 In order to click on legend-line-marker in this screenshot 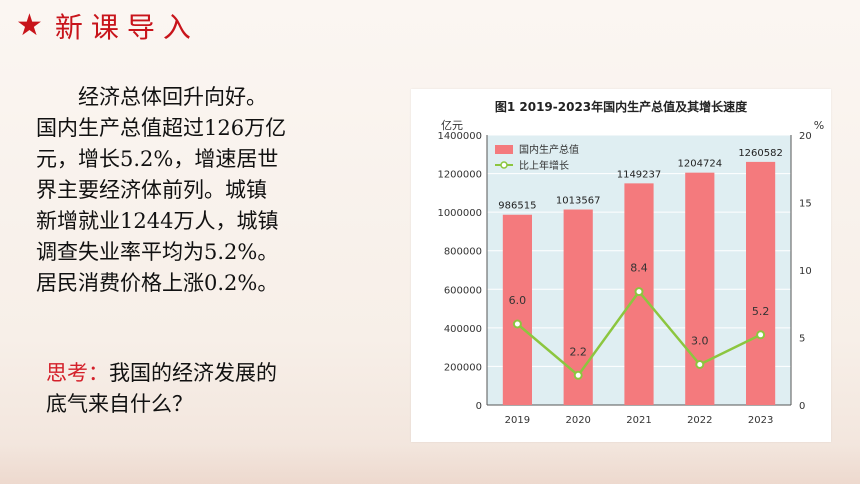, I will do `click(504, 165)`.